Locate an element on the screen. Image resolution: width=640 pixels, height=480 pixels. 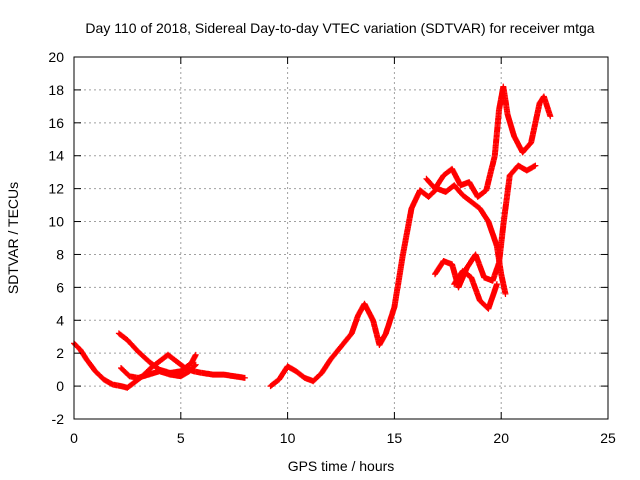
x-axis-title: GPS time / hours is located at coordinates (341, 466).